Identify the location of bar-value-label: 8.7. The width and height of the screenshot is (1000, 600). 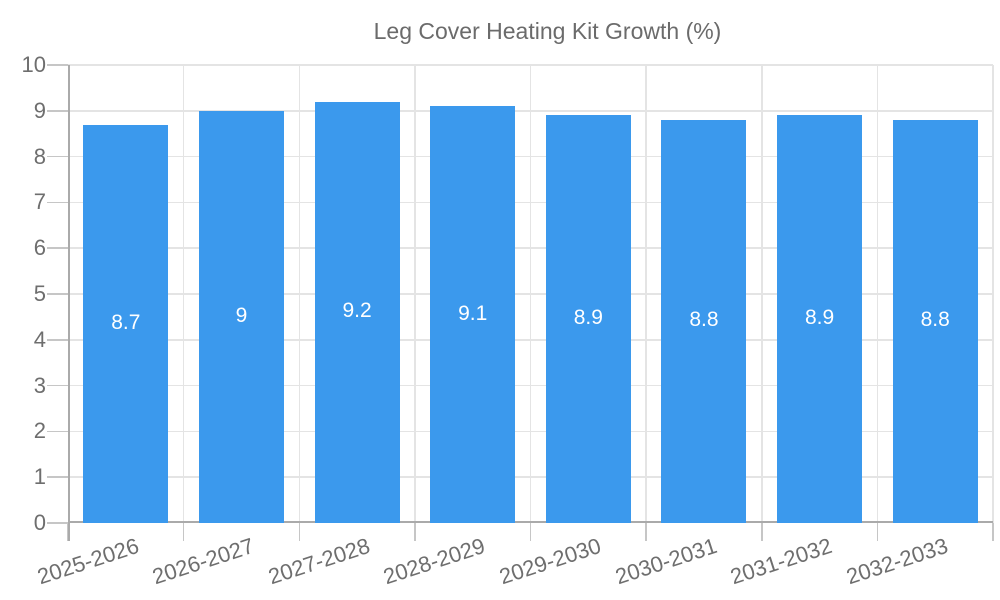
(126, 322).